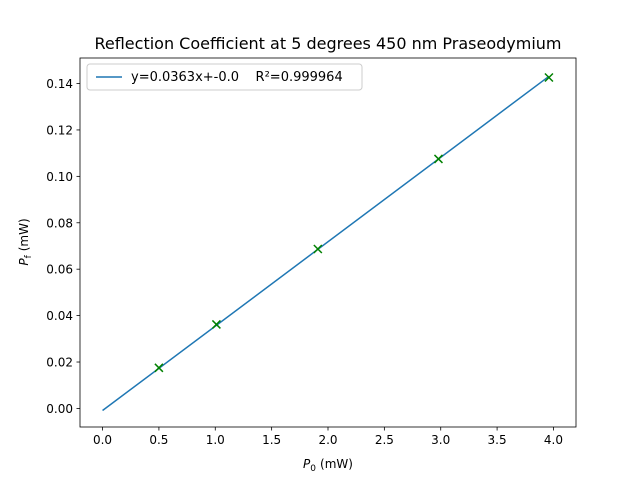 The width and height of the screenshot is (640, 480). What do you see at coordinates (497, 440) in the screenshot?
I see `x-tick-label: 3.5` at bounding box center [497, 440].